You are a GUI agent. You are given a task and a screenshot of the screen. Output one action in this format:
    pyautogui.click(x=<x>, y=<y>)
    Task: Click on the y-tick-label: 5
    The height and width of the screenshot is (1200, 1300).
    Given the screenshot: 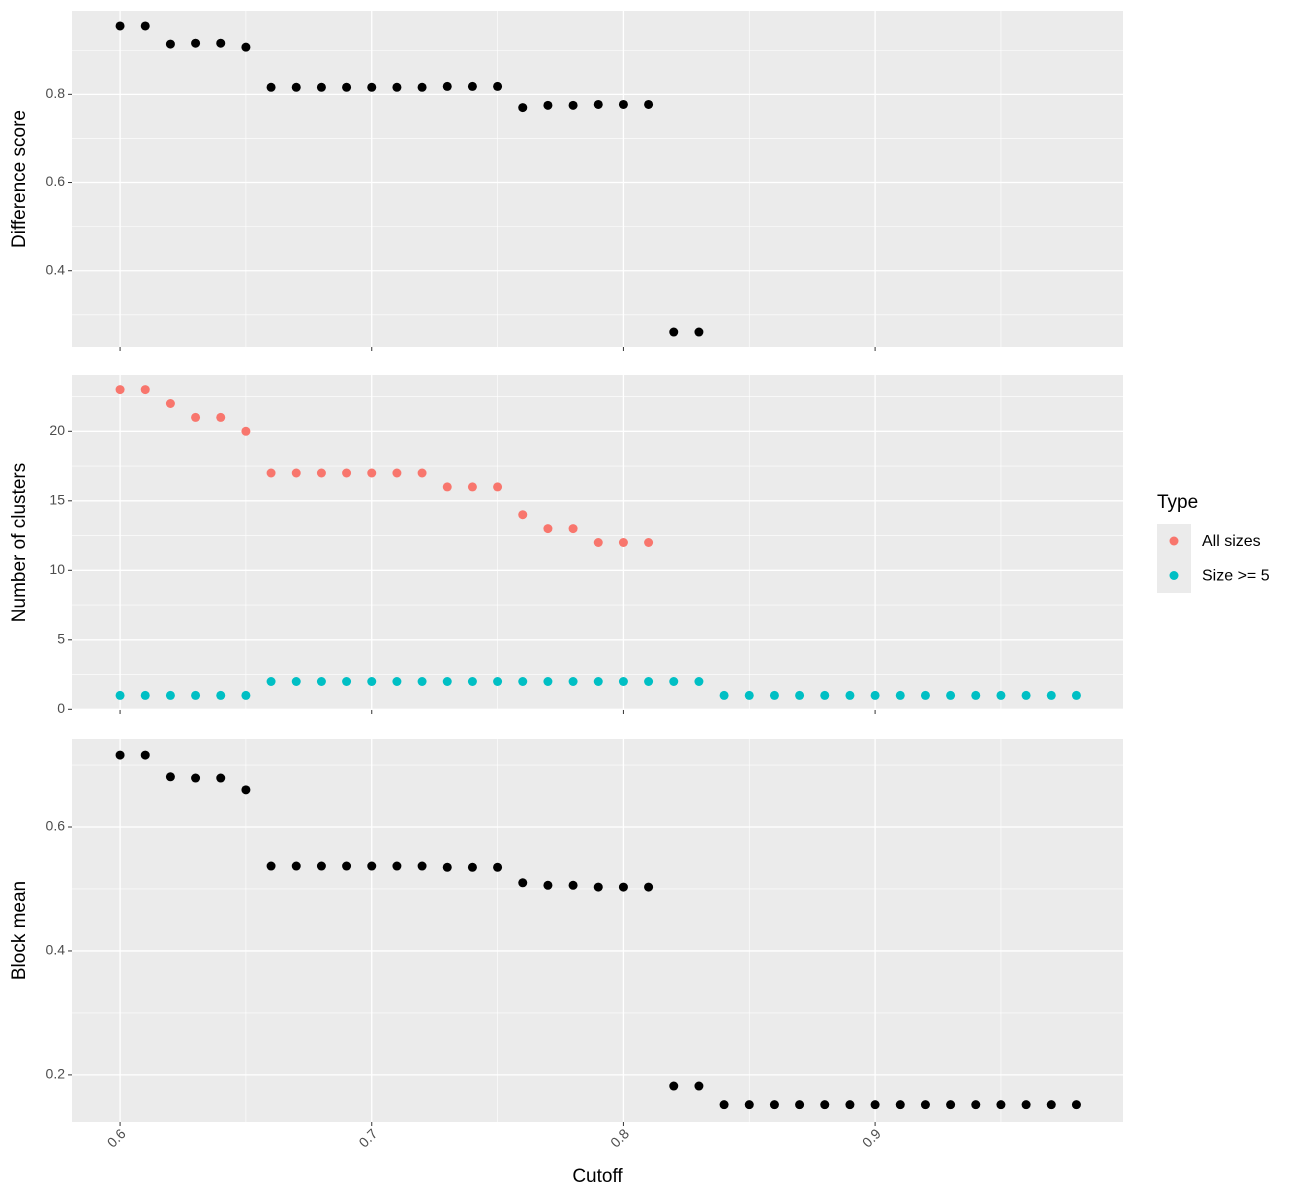 What is the action you would take?
    pyautogui.click(x=61, y=639)
    